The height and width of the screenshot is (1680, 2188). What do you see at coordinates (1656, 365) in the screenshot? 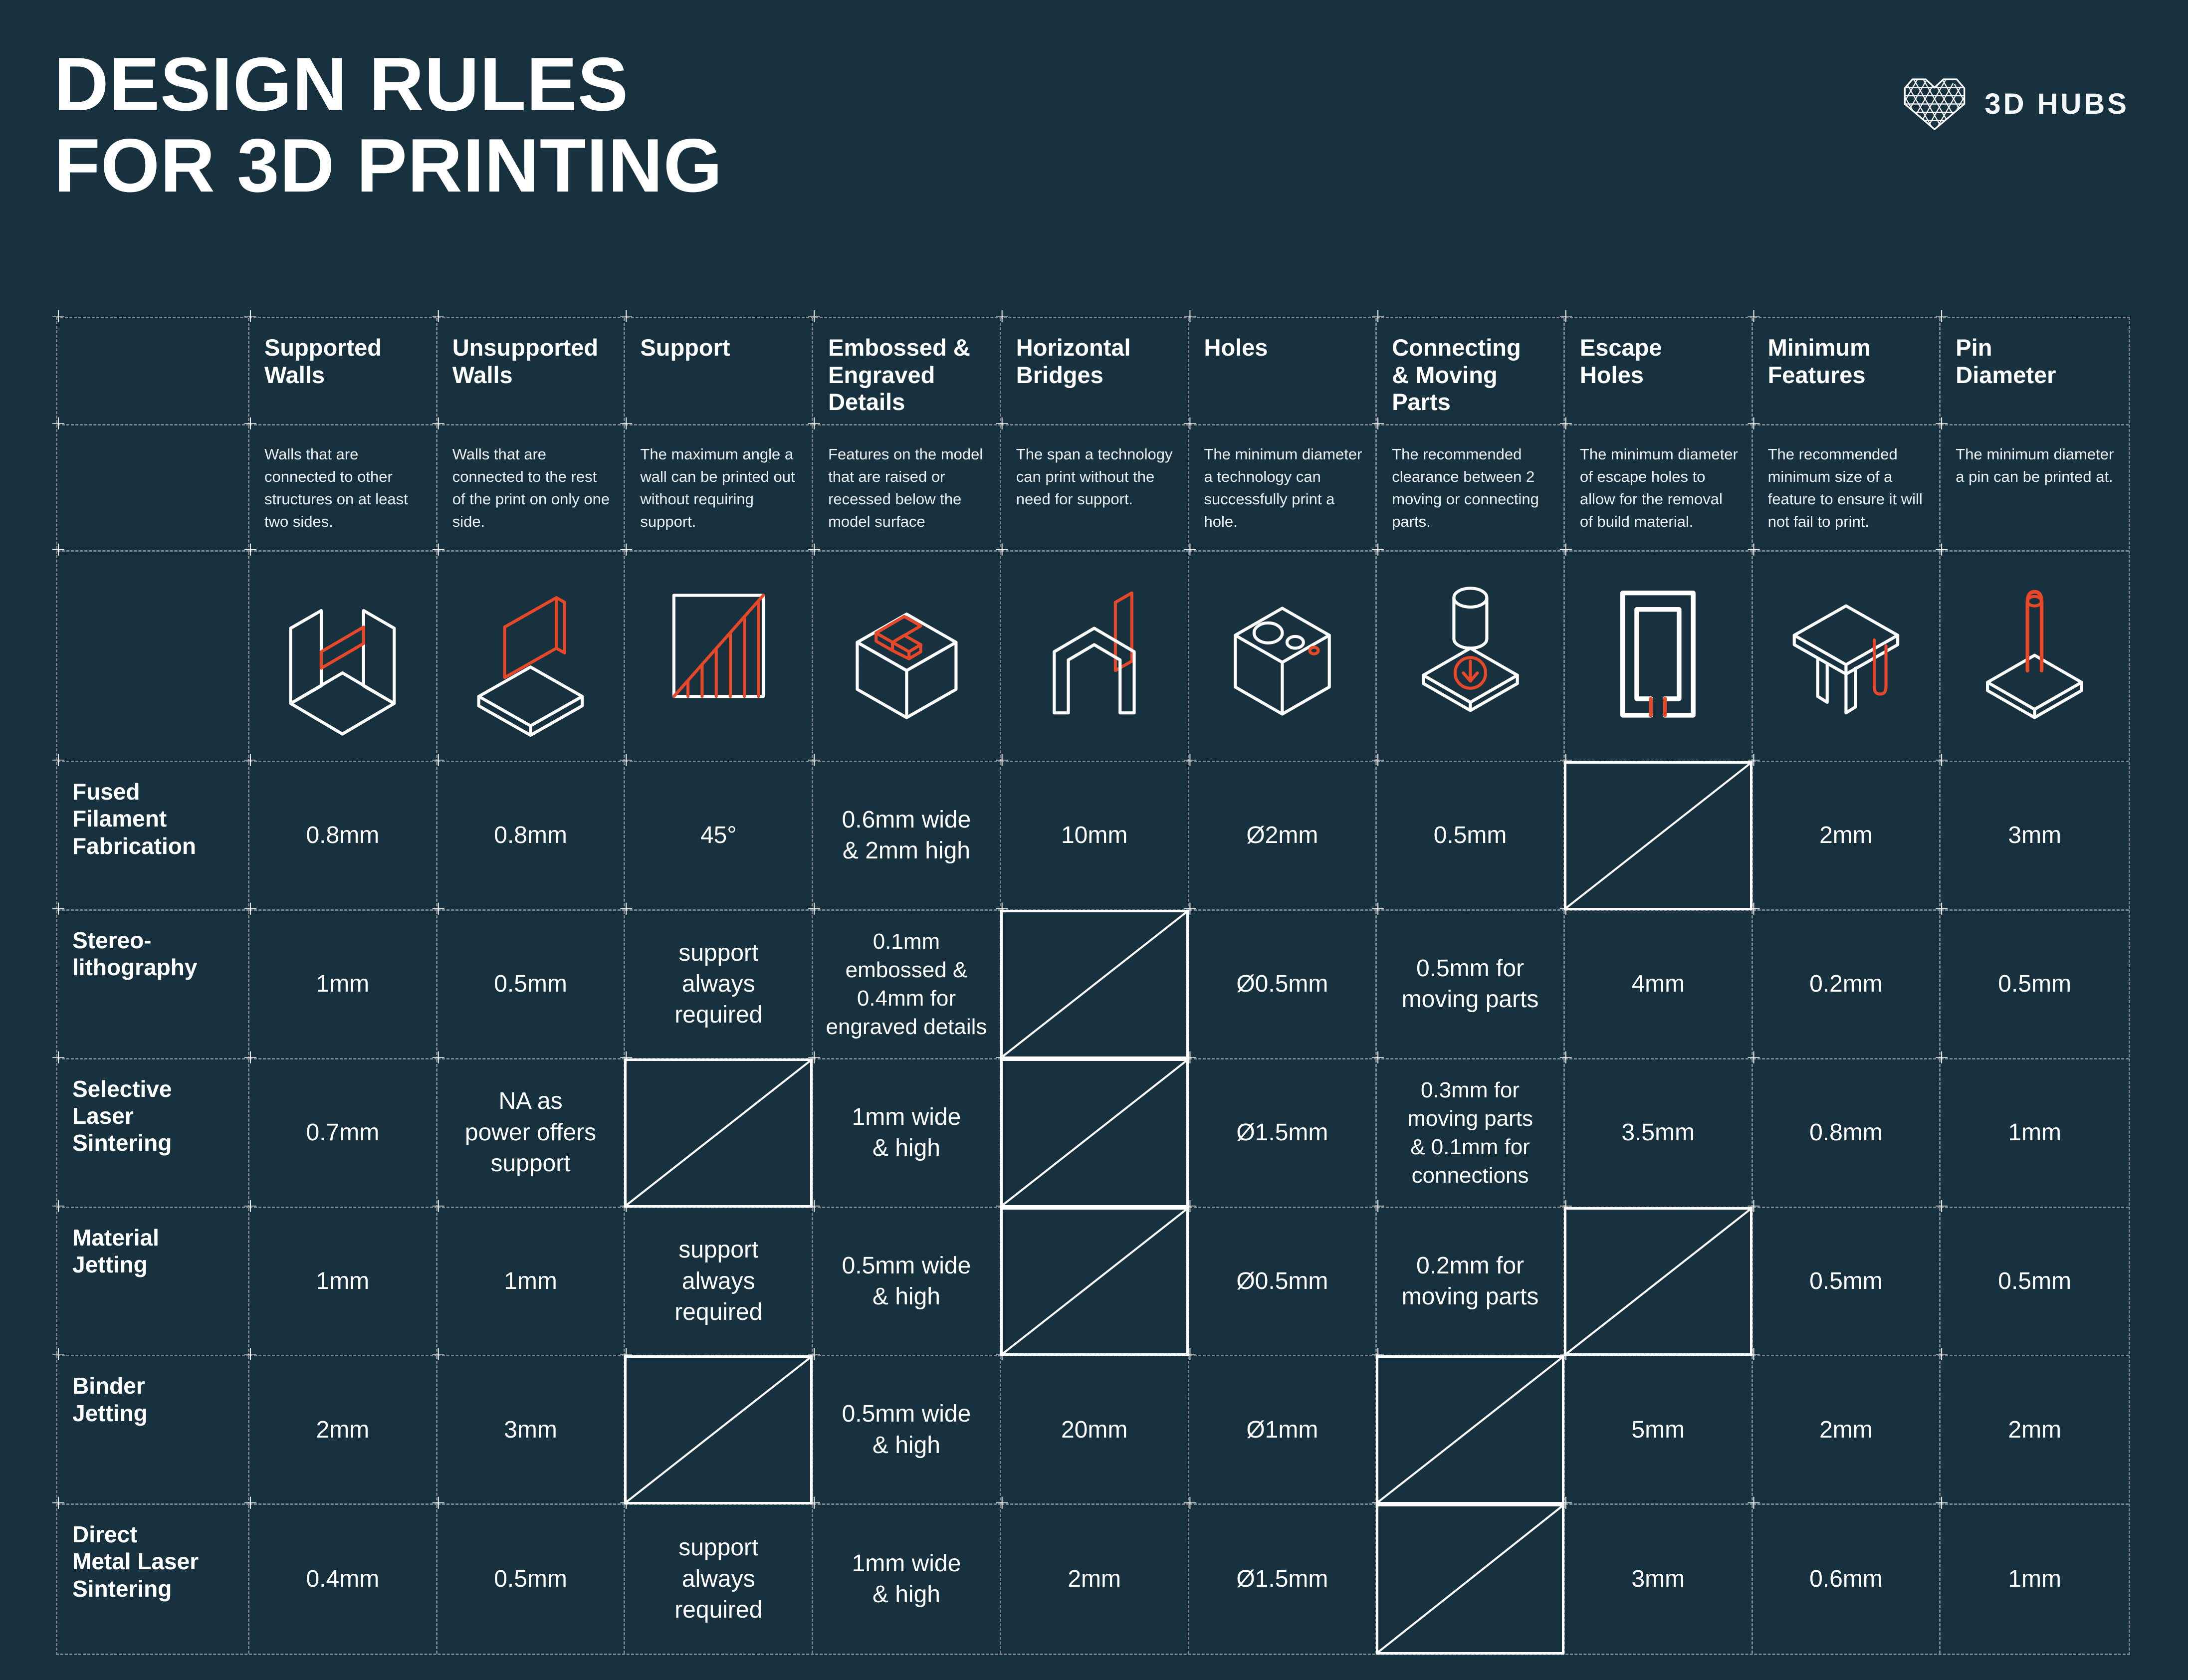
I see `column-header-escape-holes: Escape Holes` at bounding box center [1656, 365].